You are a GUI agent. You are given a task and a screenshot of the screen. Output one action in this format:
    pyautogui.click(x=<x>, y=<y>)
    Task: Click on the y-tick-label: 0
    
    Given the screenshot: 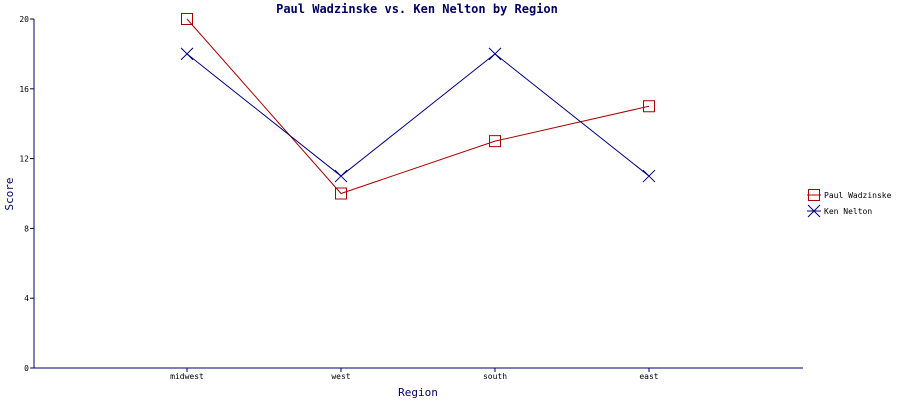 What is the action you would take?
    pyautogui.click(x=26, y=368)
    